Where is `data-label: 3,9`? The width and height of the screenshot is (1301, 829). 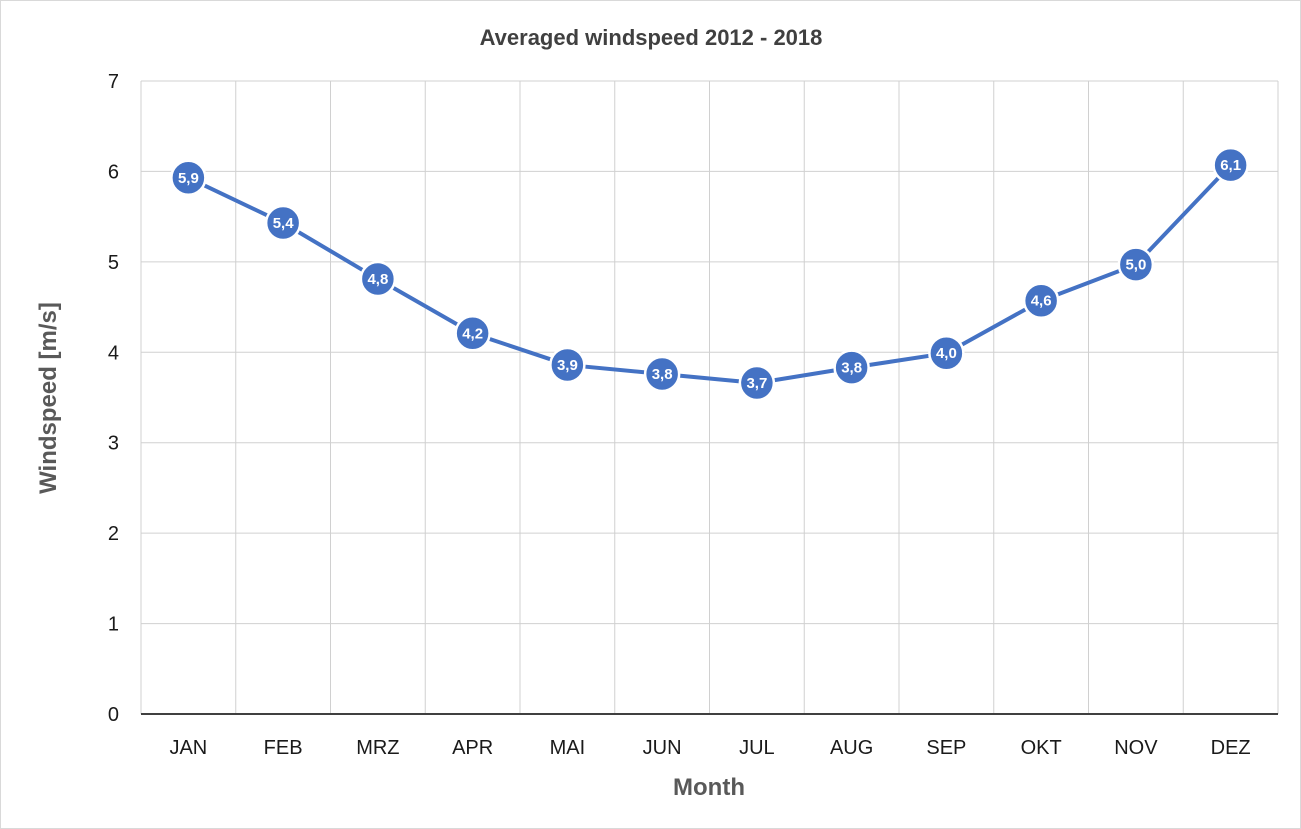 data-label: 3,9 is located at coordinates (567, 365).